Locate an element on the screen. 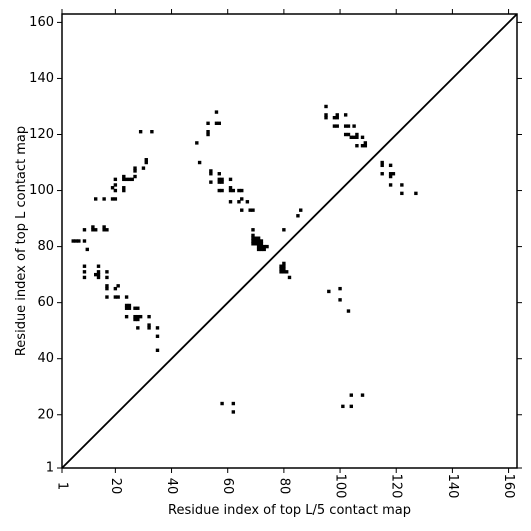 Image resolution: width=531 pixels, height=531 pixels. x-tick-label: 120 is located at coordinates (396, 486).